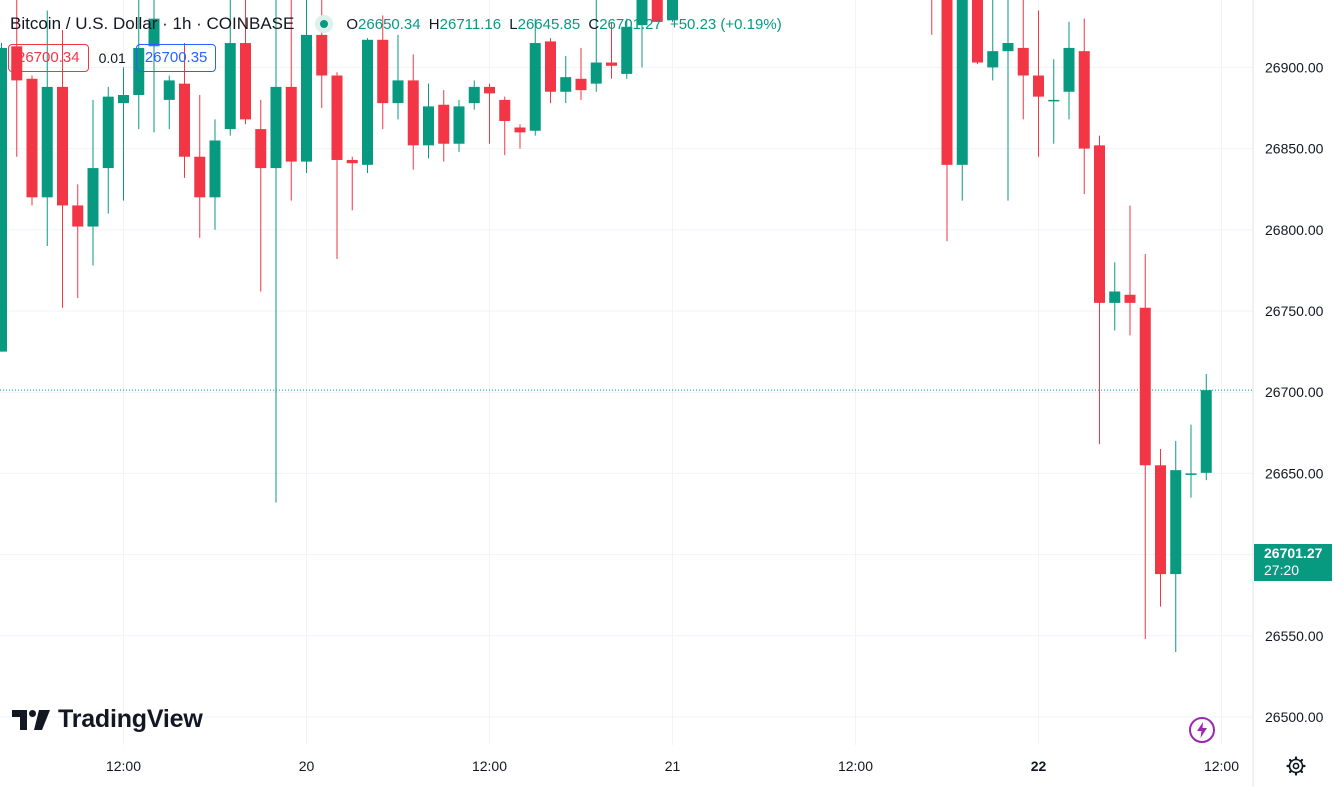  Describe the element at coordinates (1296, 766) in the screenshot. I see `gear-icon` at that location.